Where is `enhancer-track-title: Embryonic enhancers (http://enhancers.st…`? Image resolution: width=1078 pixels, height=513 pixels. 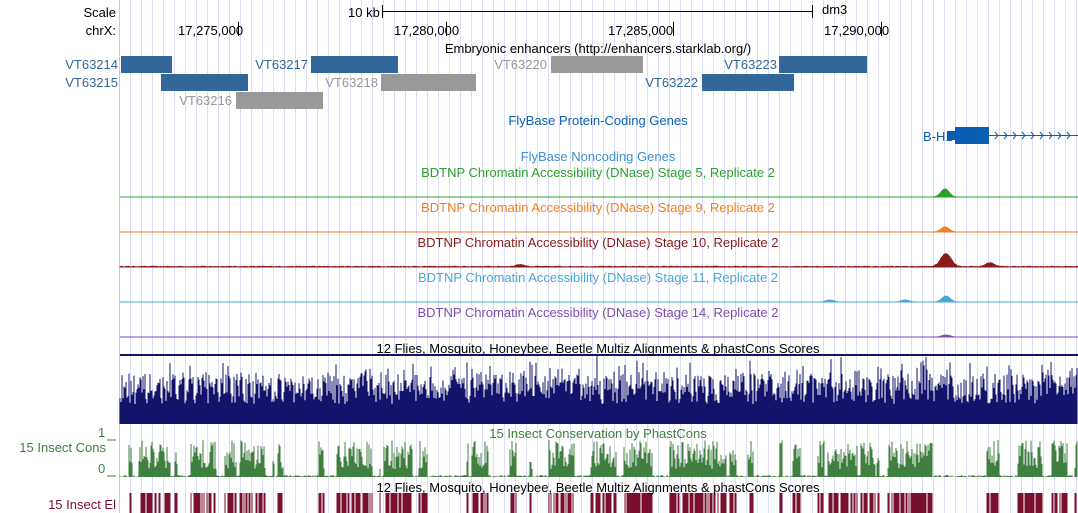
enhancer-track-title: Embryonic enhancers (http://enhancers.st… is located at coordinates (598, 48).